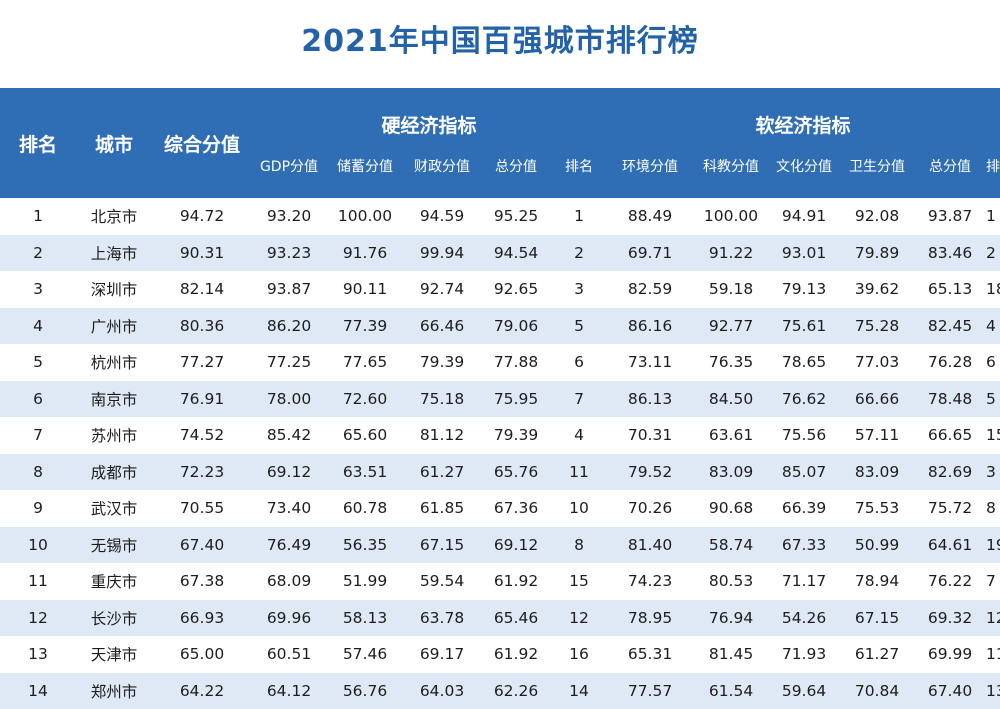 The height and width of the screenshot is (709, 1000). Describe the element at coordinates (731, 581) in the screenshot. I see `cell-education-score: 80.53` at that location.